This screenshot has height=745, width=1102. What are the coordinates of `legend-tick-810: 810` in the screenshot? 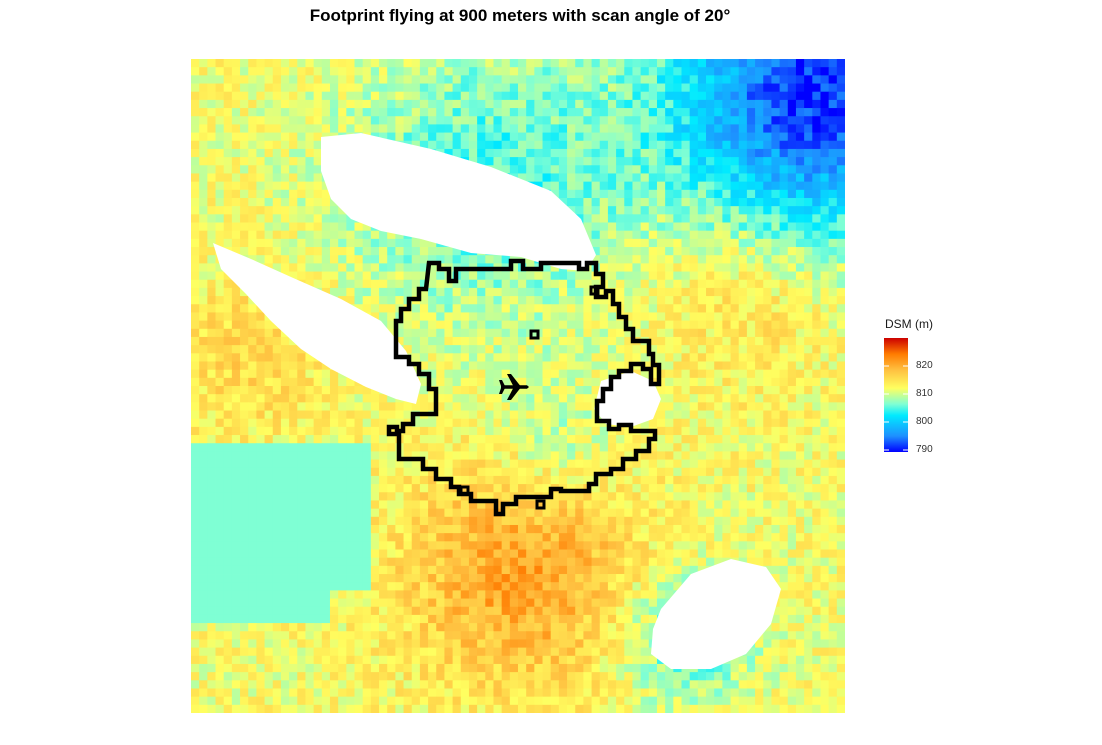 It's located at (924, 393).